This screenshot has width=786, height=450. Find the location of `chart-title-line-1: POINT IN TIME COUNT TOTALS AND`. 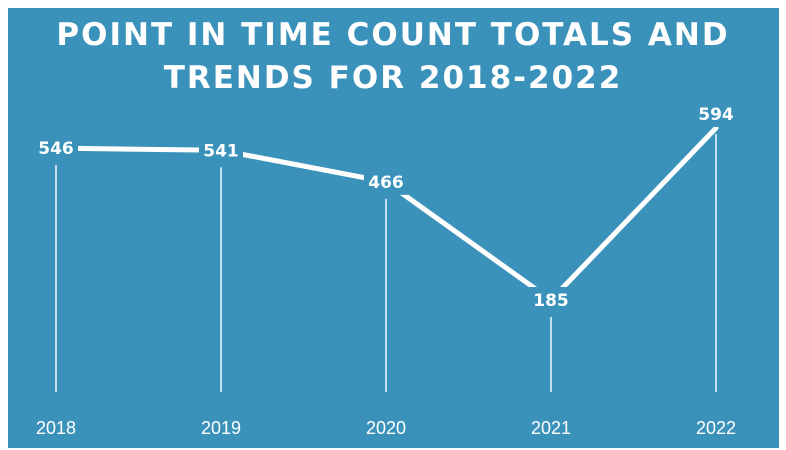

chart-title-line-1: POINT IN TIME COUNT TOTALS AND is located at coordinates (393, 35).